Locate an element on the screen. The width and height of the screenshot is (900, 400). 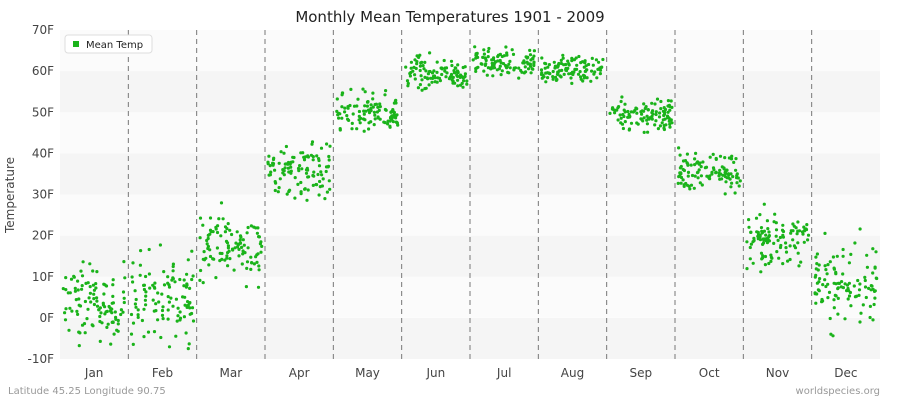
x-tick-label: Dec is located at coordinates (845, 373).